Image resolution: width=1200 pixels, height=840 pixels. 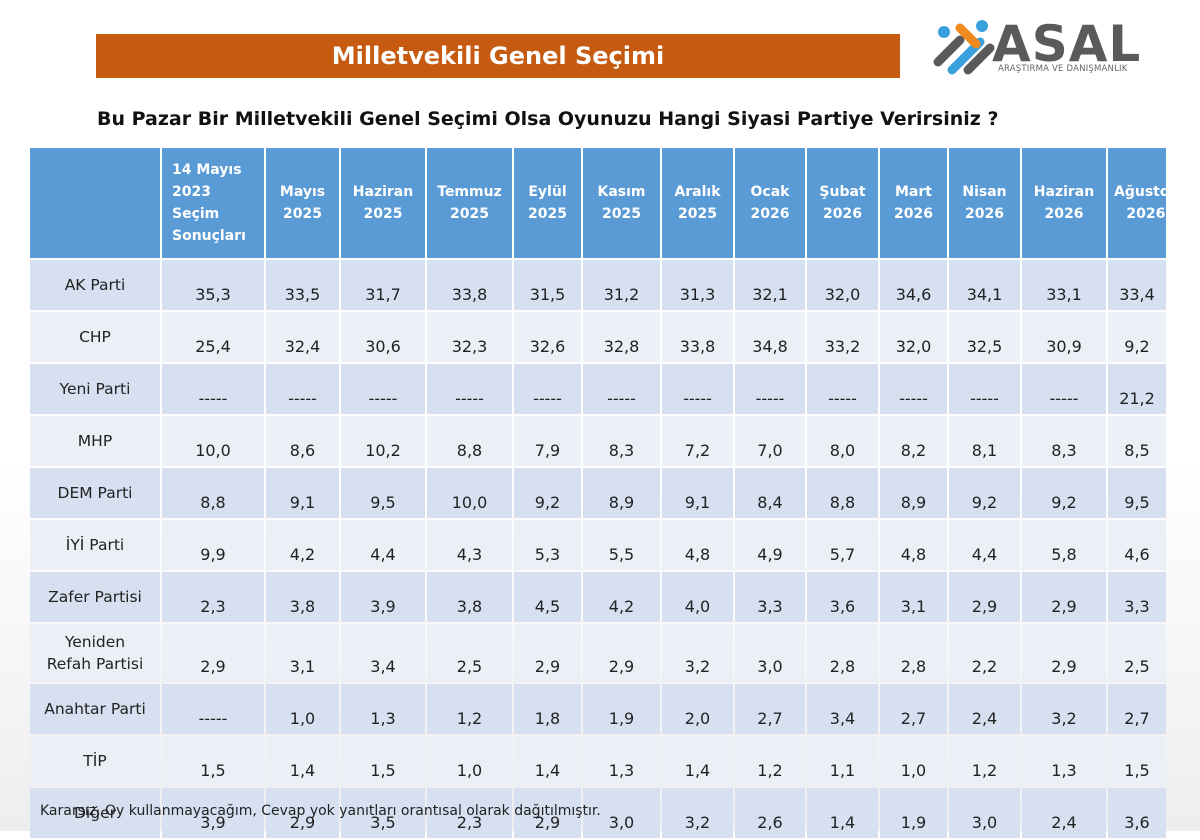 I want to click on value-cell: 5,8, so click(x=1064, y=545).